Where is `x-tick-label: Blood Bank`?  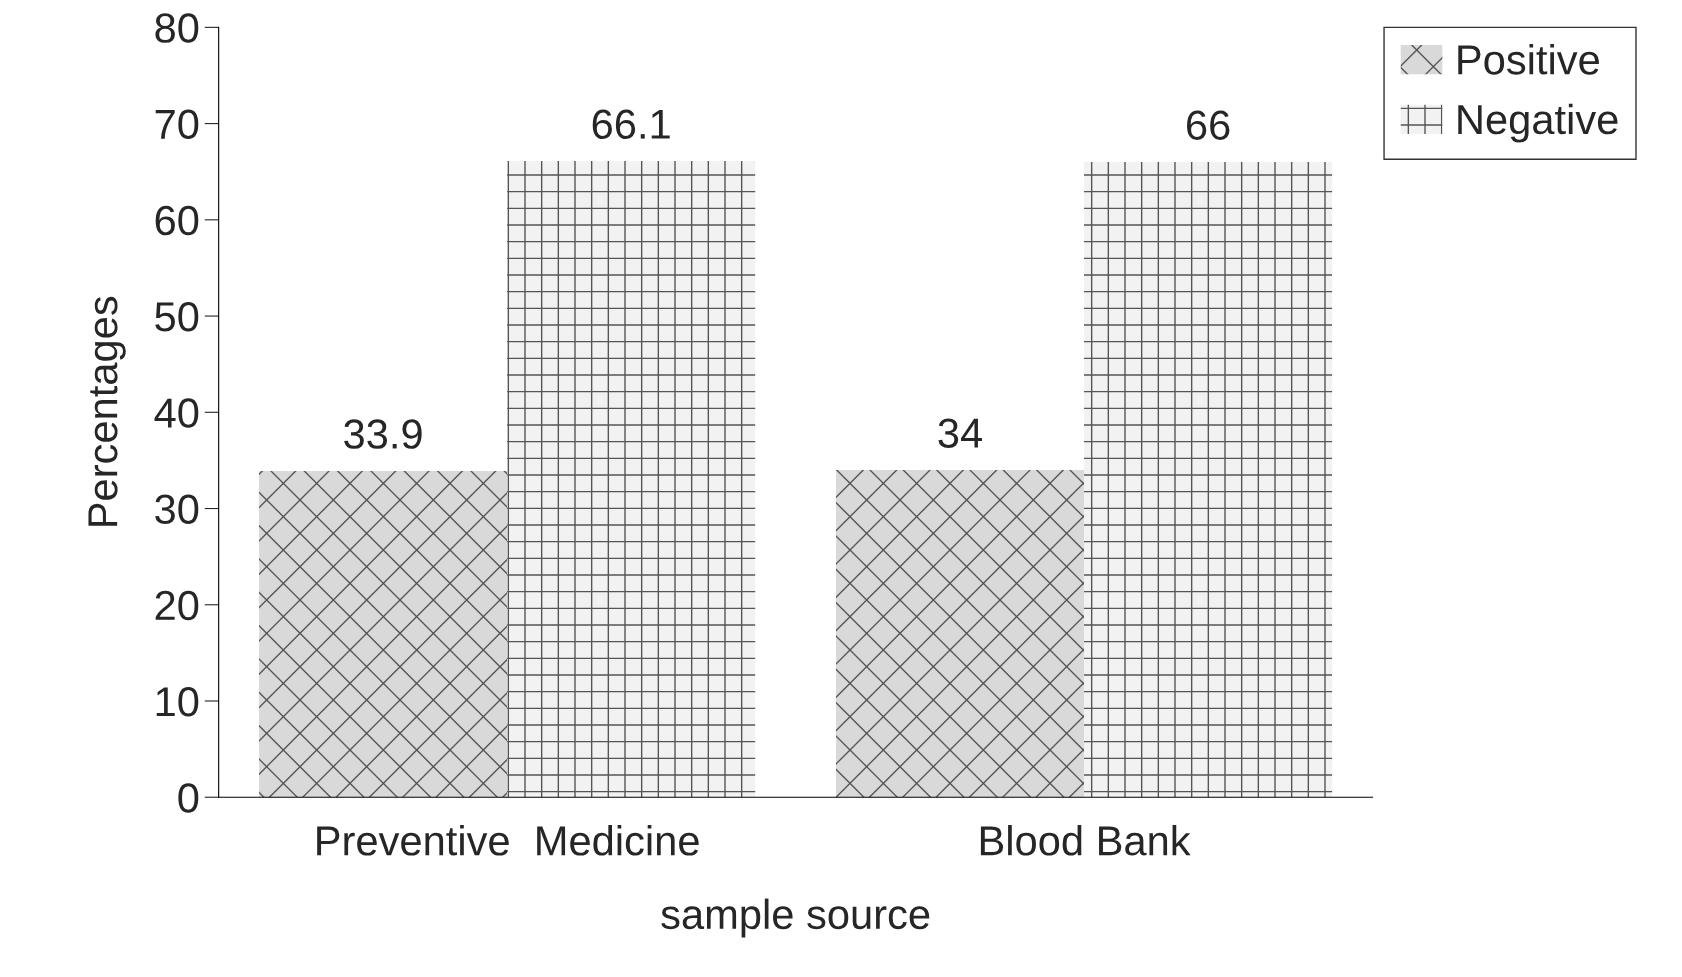 x-tick-label: Blood Bank is located at coordinates (1085, 840).